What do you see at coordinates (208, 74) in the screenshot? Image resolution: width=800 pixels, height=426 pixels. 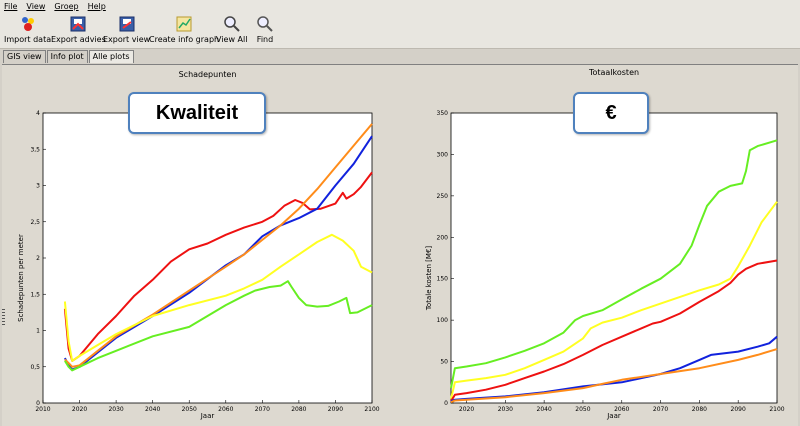 I see `chart-title-left: Schadepunten` at bounding box center [208, 74].